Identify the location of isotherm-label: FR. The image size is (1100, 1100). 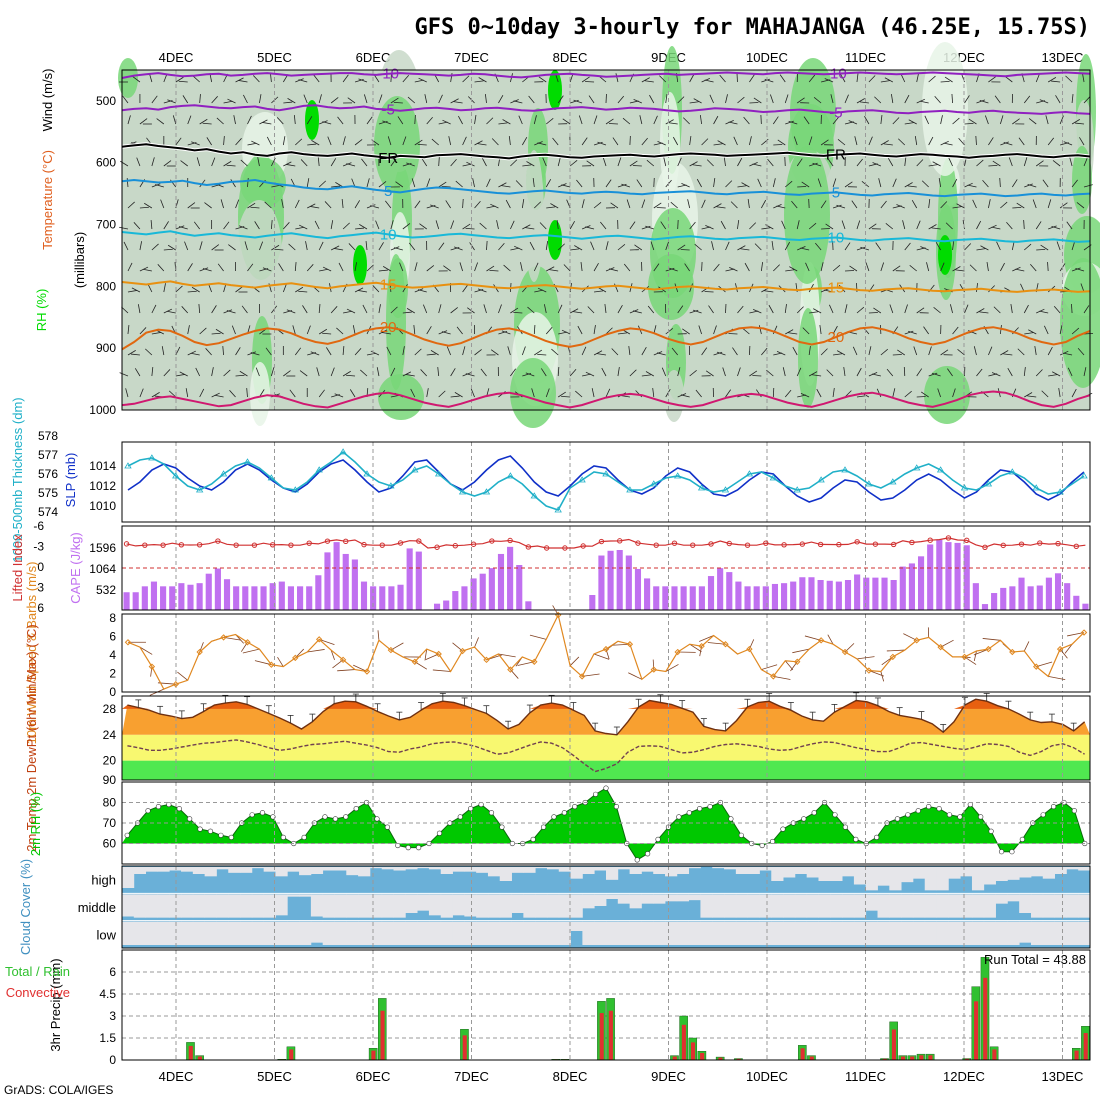
(388, 158).